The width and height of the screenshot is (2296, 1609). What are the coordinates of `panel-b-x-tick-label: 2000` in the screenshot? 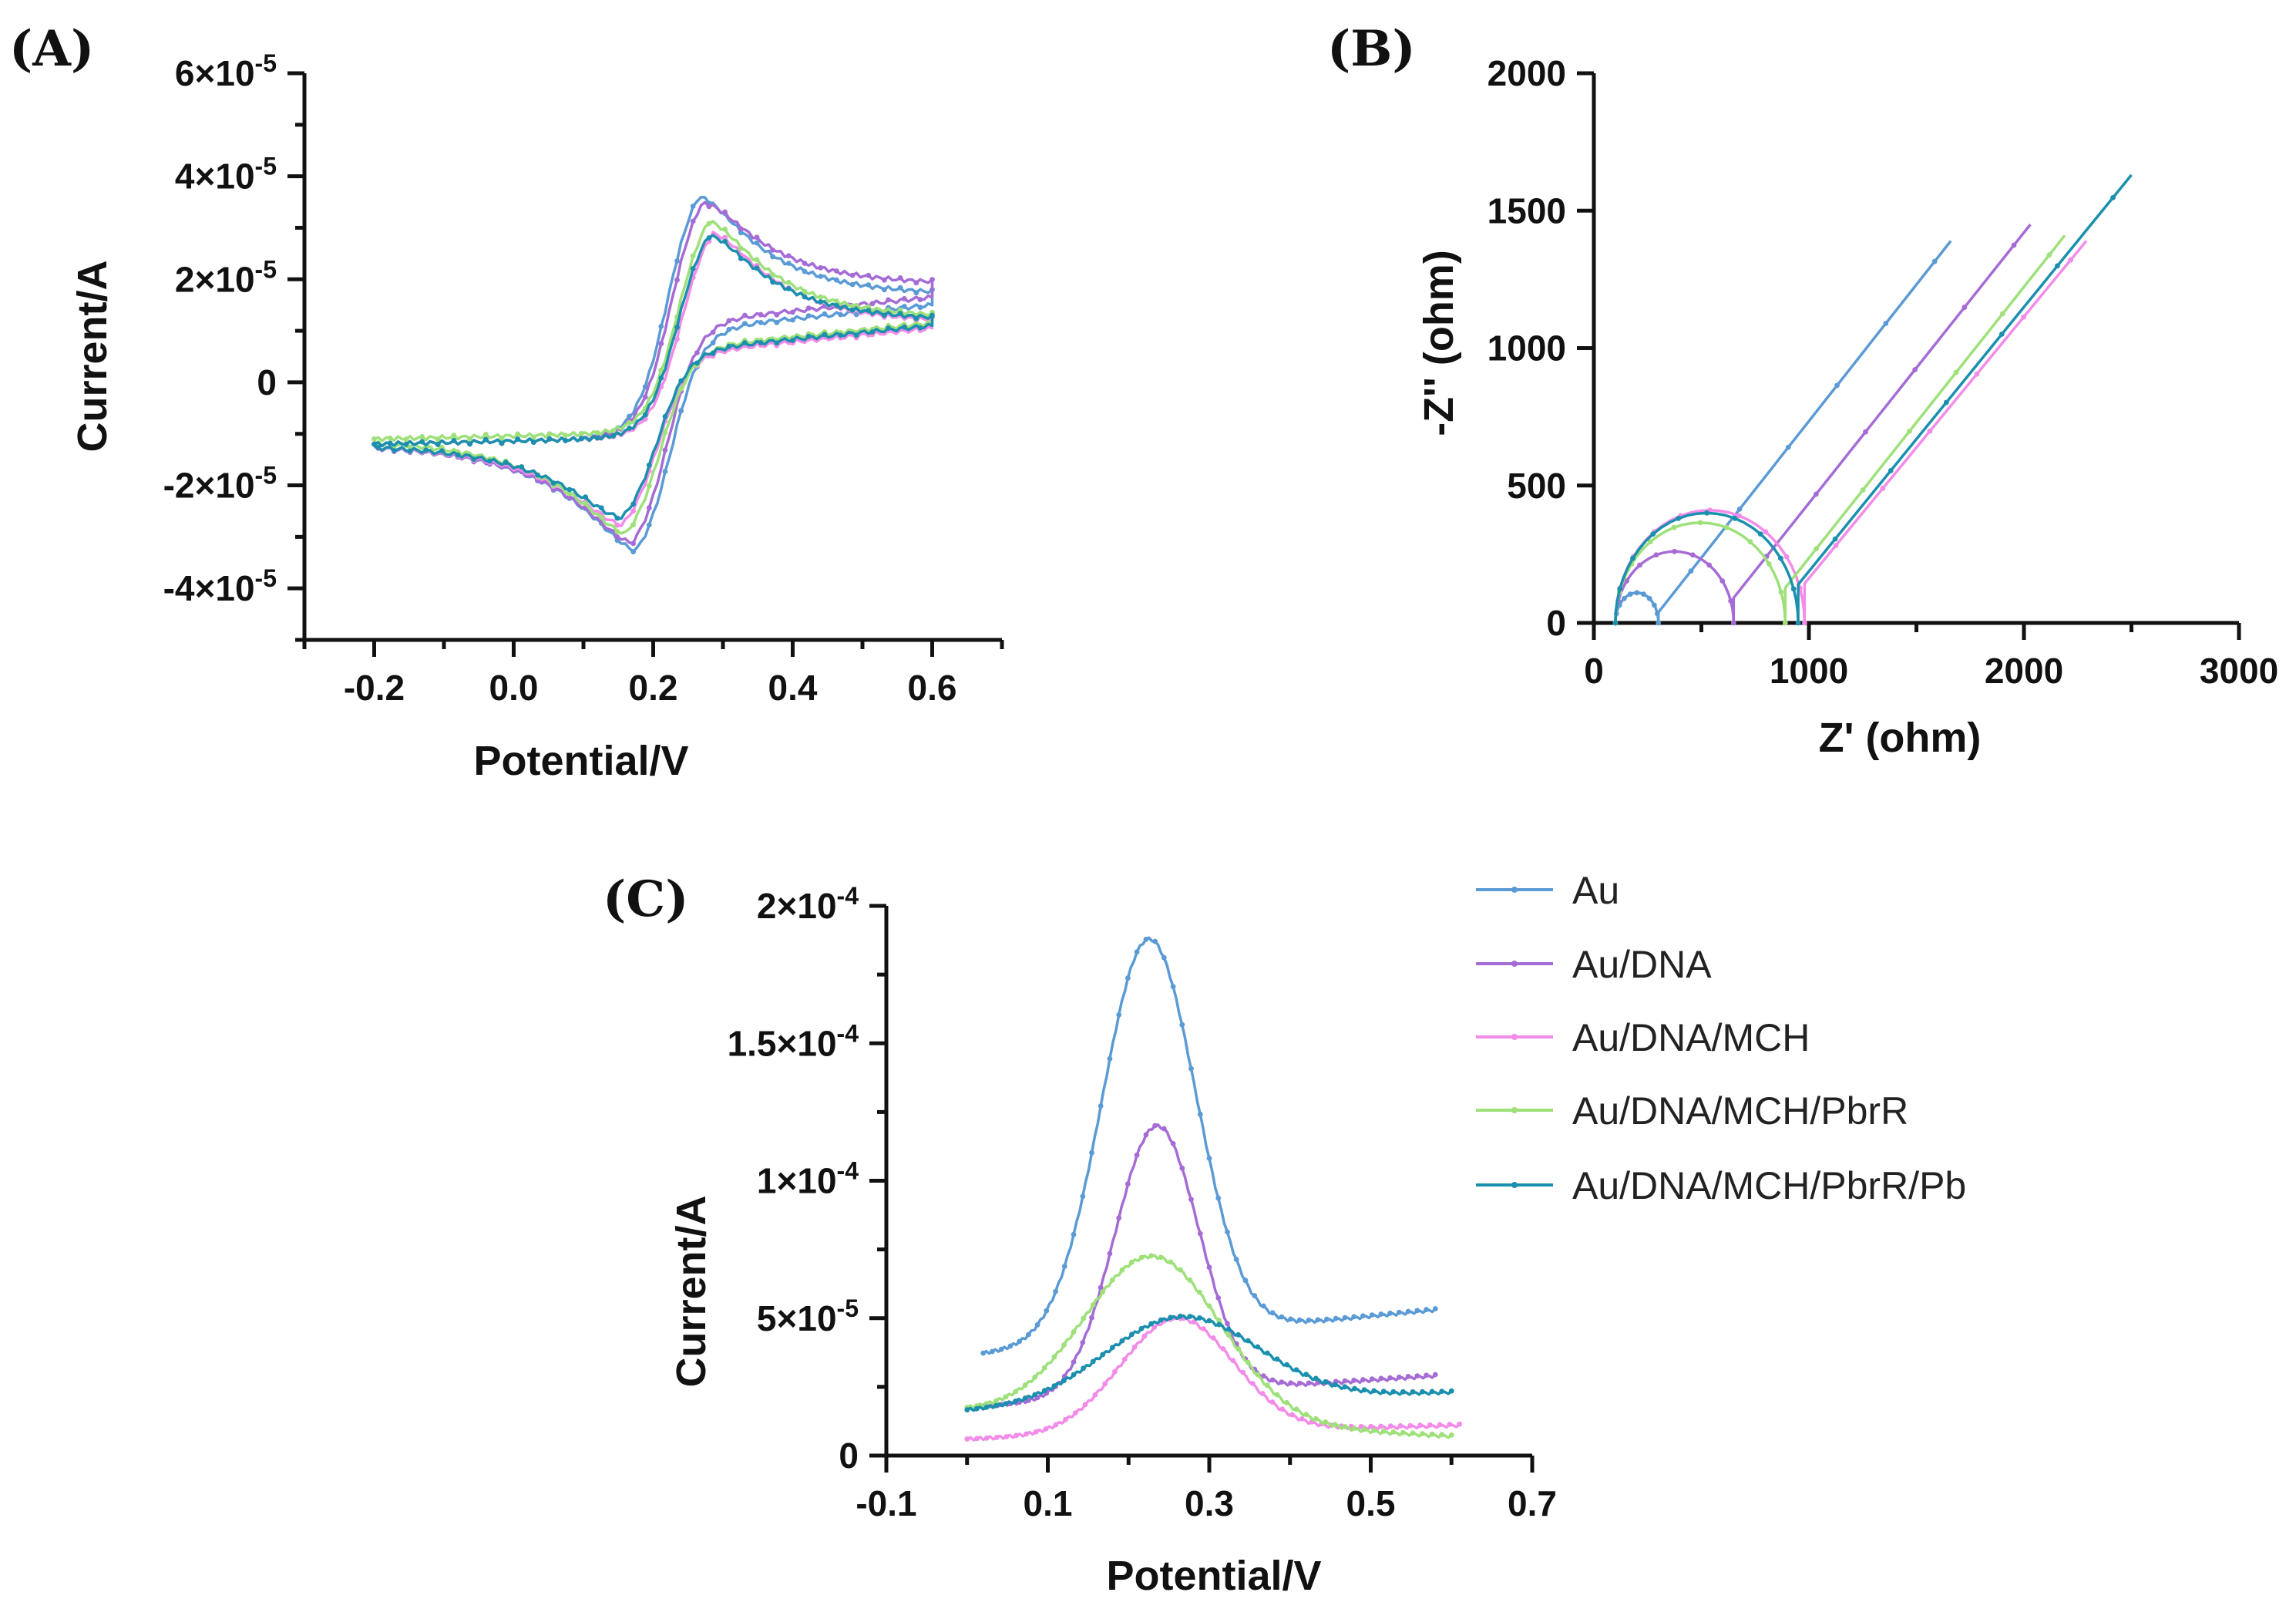 It's located at (2024, 671).